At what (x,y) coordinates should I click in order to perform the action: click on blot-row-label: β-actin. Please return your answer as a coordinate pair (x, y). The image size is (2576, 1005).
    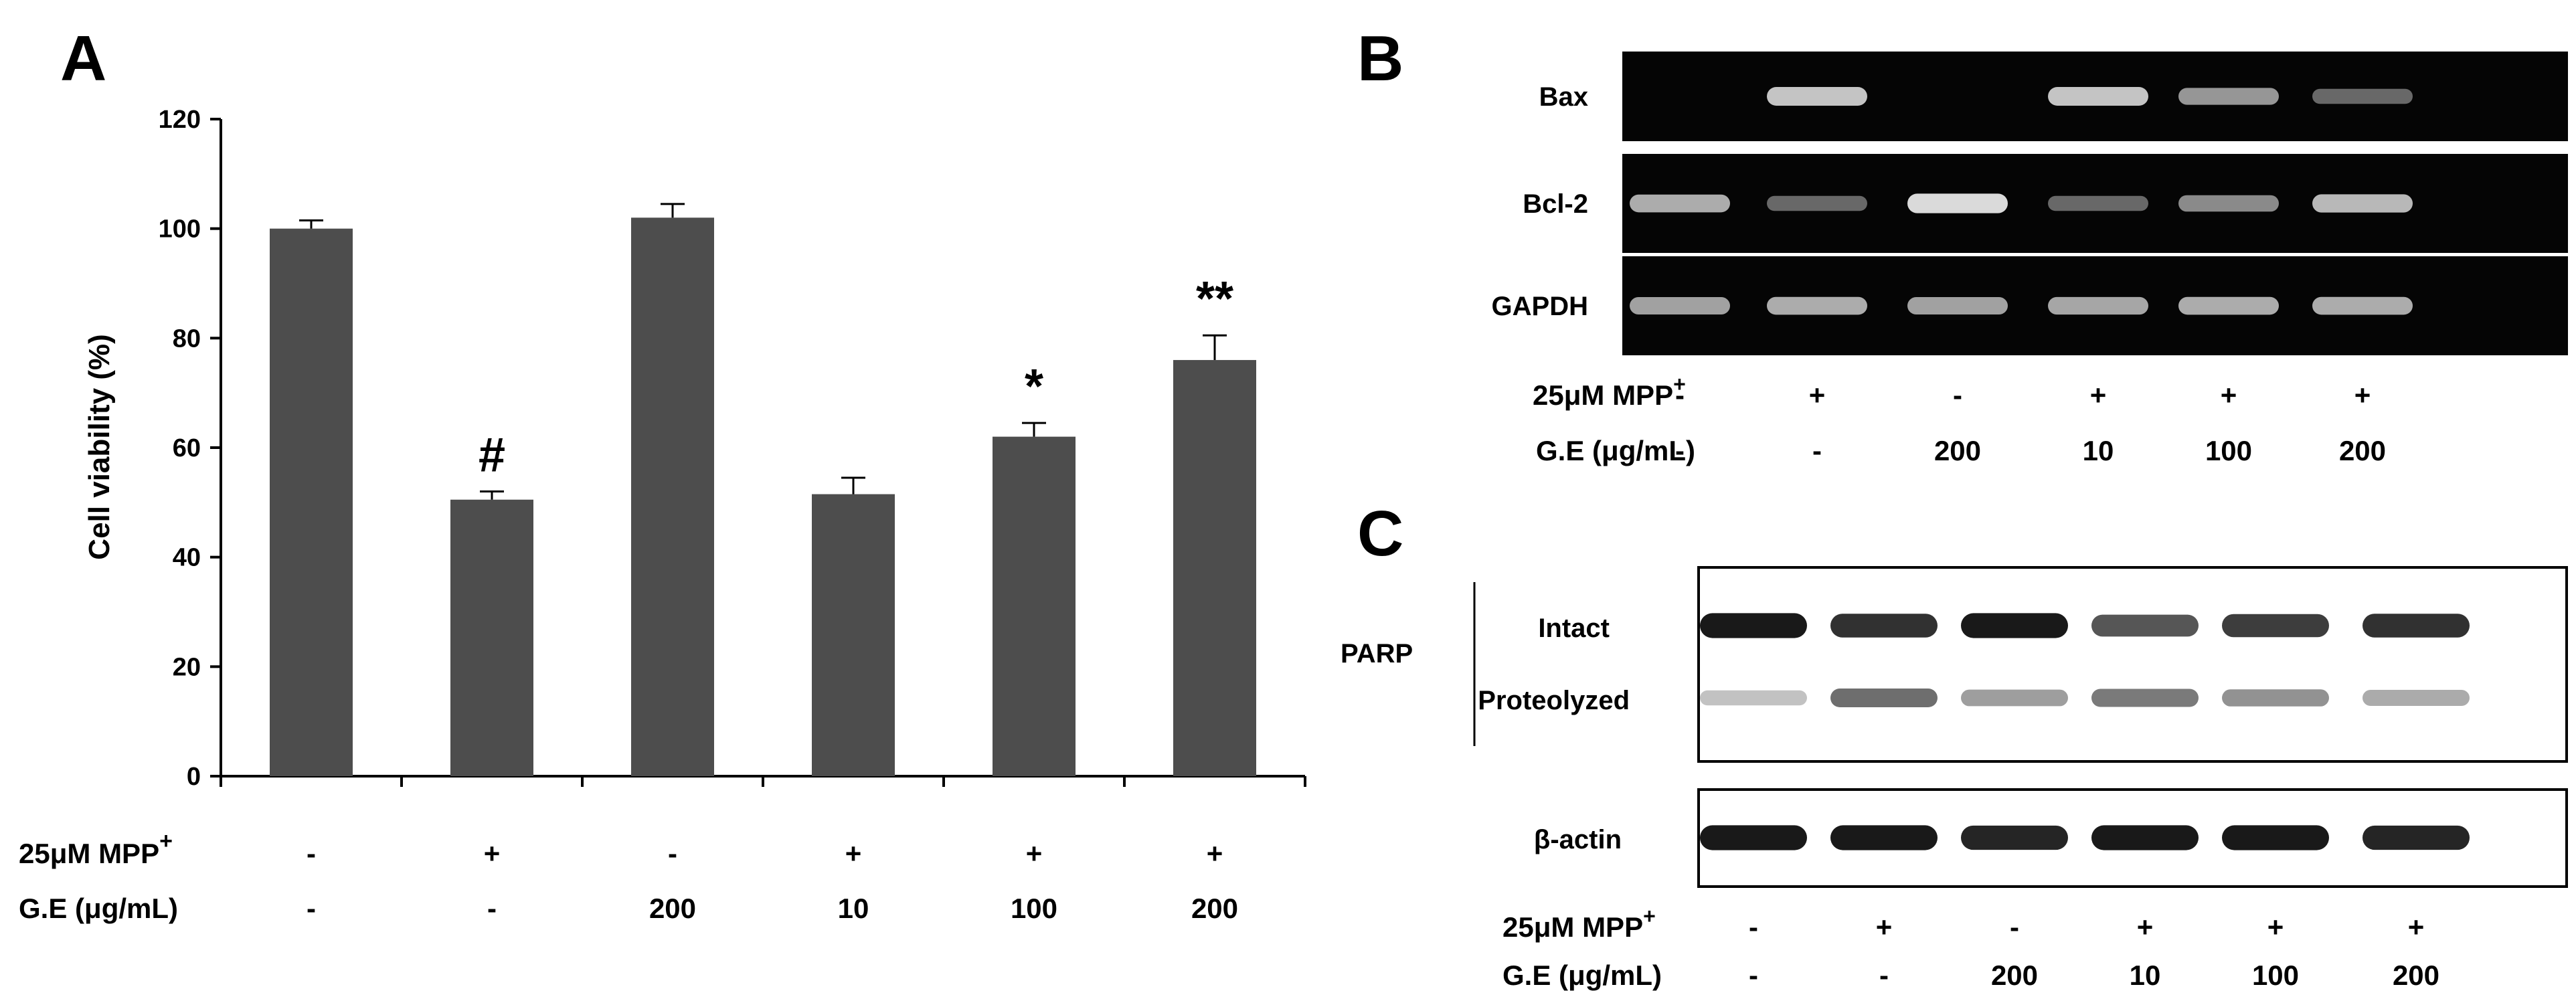
    Looking at the image, I should click on (1578, 839).